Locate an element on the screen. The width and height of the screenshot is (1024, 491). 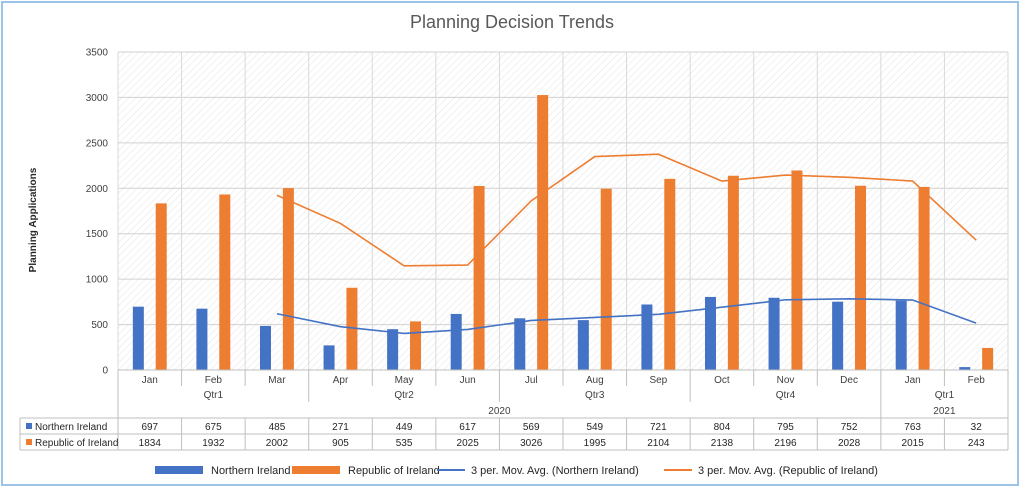
y-tick-label: 0 is located at coordinates (105, 371).